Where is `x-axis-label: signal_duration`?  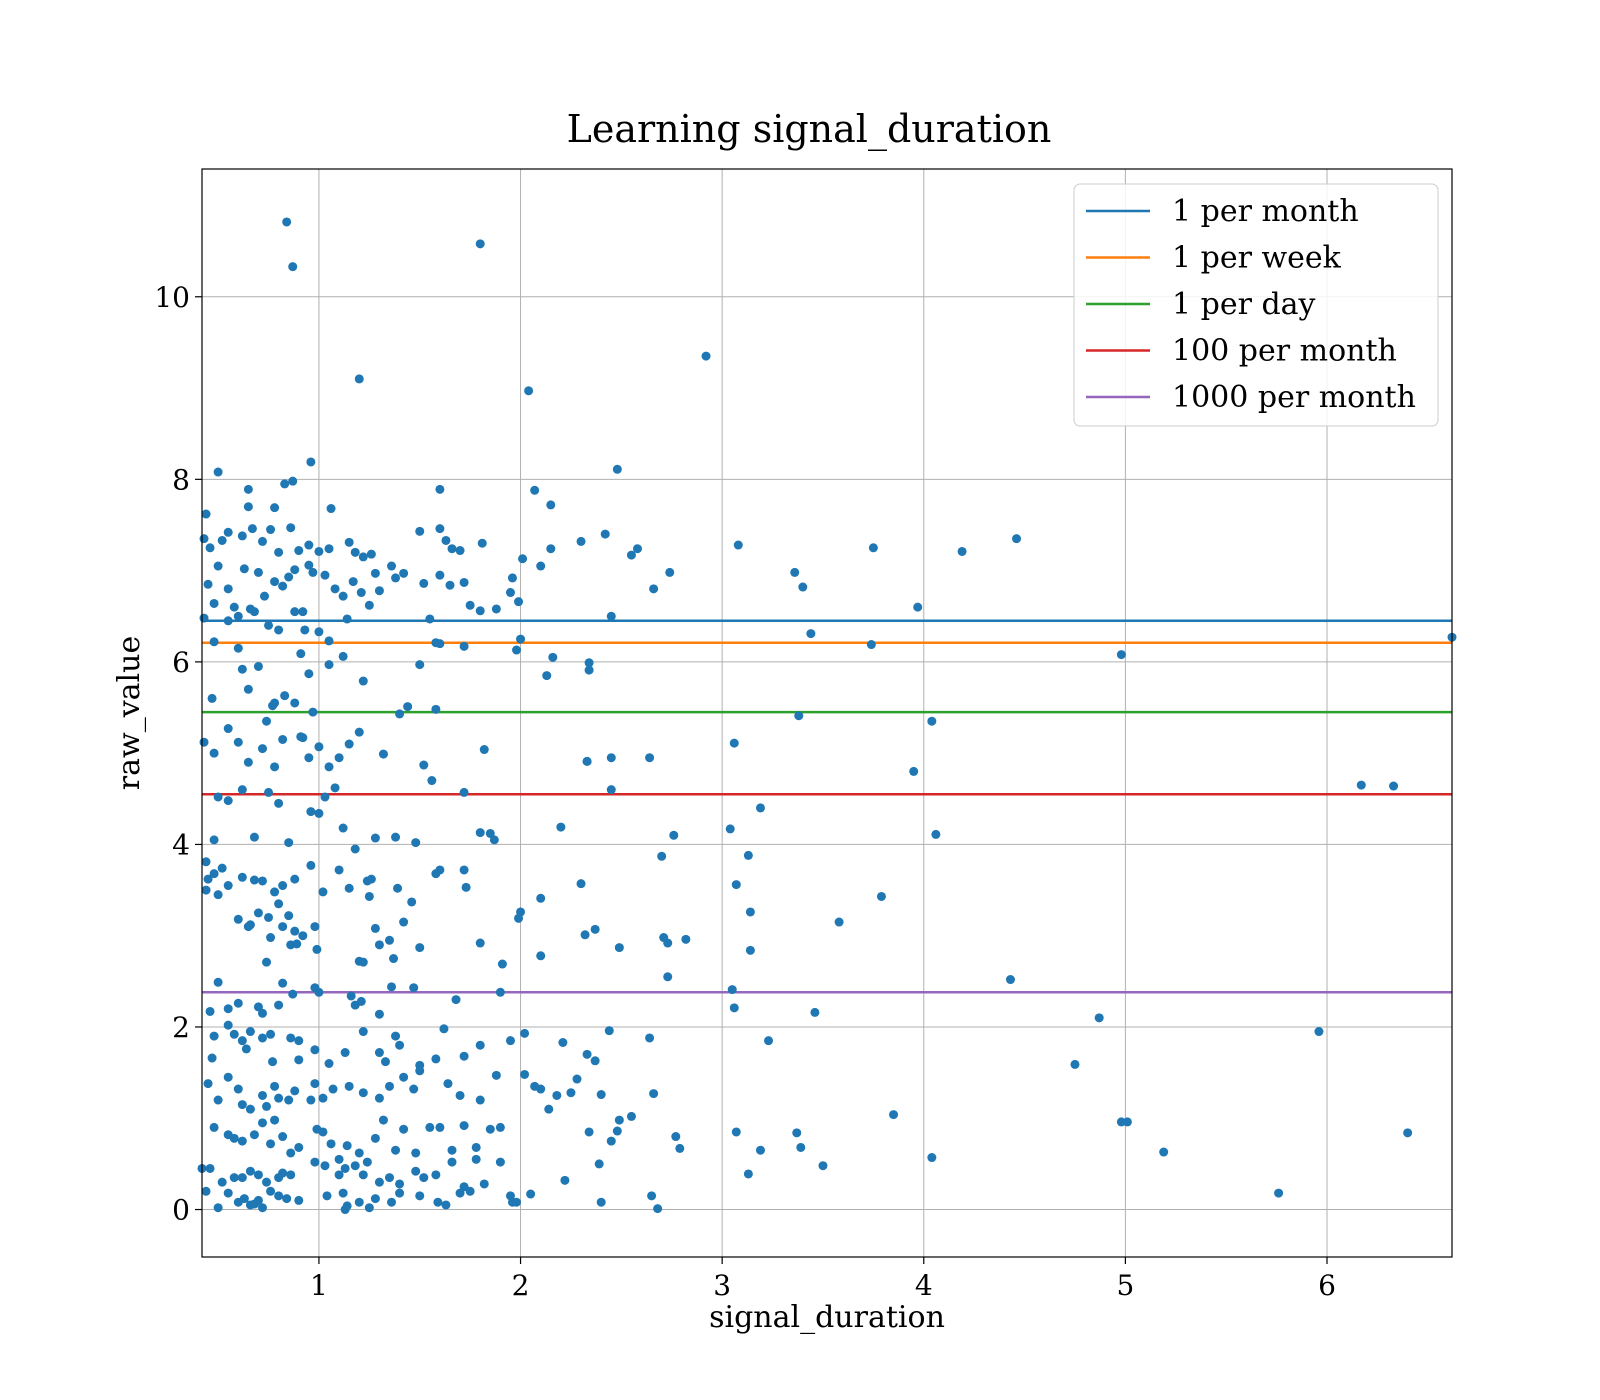 x-axis-label: signal_duration is located at coordinates (827, 1317).